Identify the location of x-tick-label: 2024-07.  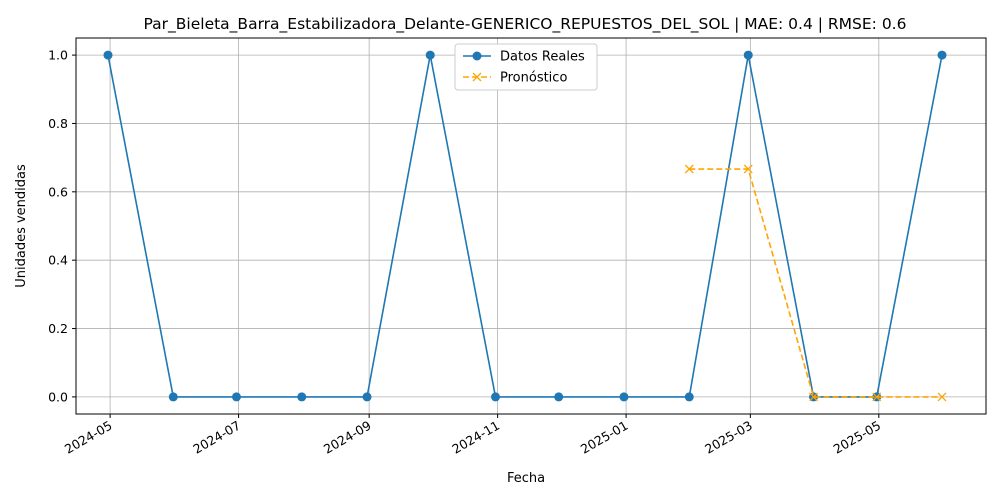
(216, 437).